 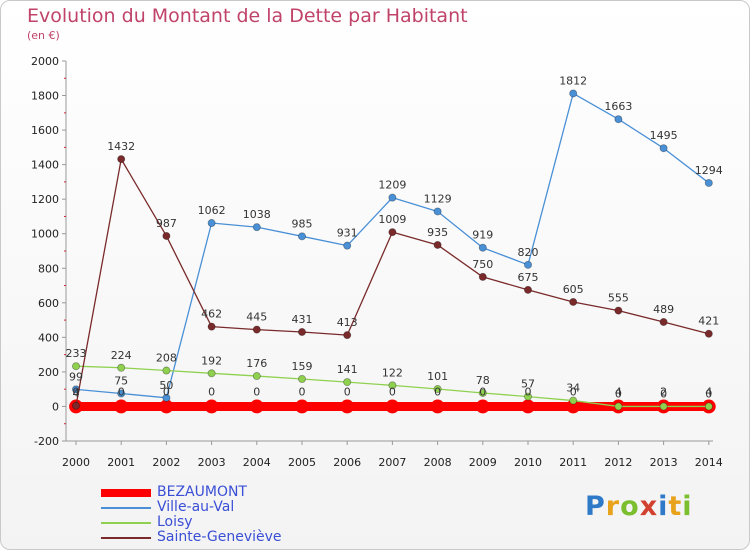 What do you see at coordinates (48, 303) in the screenshot?
I see `y-tick-label: 600` at bounding box center [48, 303].